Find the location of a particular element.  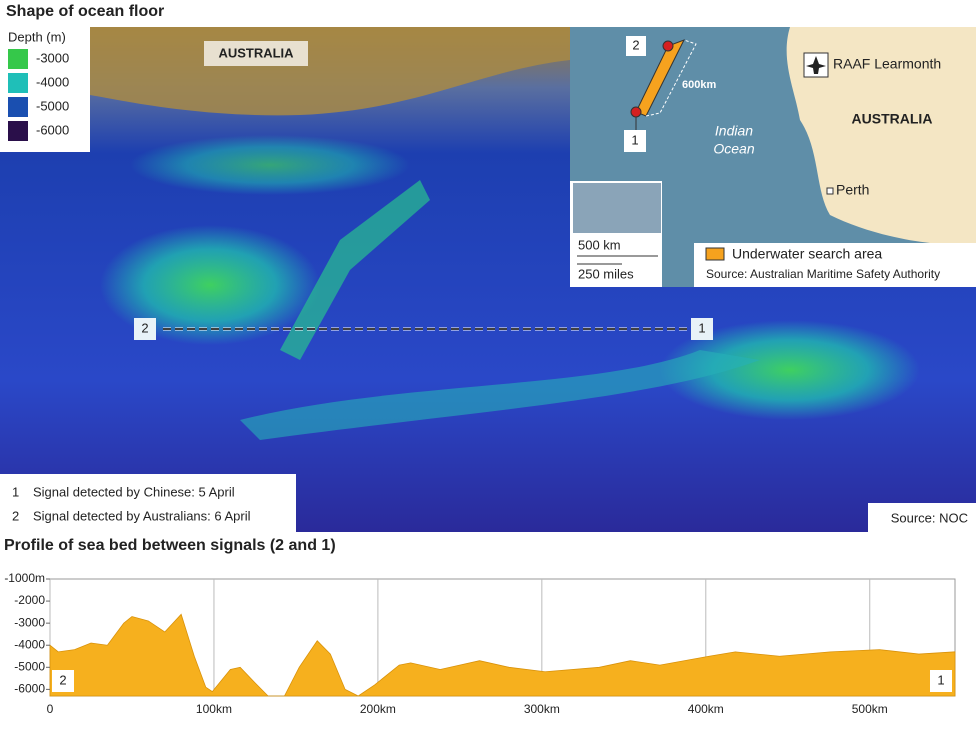

inset-map is located at coordinates (773, 157).